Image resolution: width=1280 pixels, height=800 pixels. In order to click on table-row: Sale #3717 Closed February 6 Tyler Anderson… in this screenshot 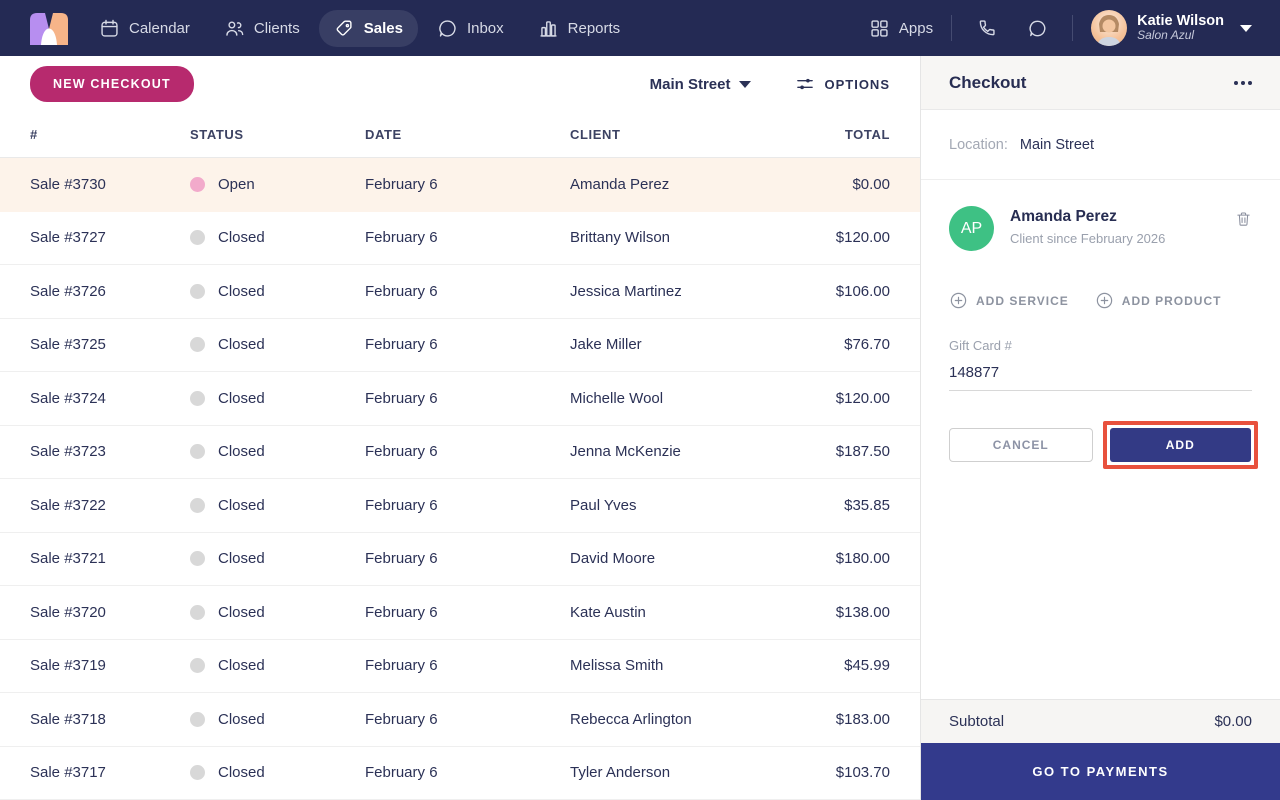, I will do `click(460, 773)`.